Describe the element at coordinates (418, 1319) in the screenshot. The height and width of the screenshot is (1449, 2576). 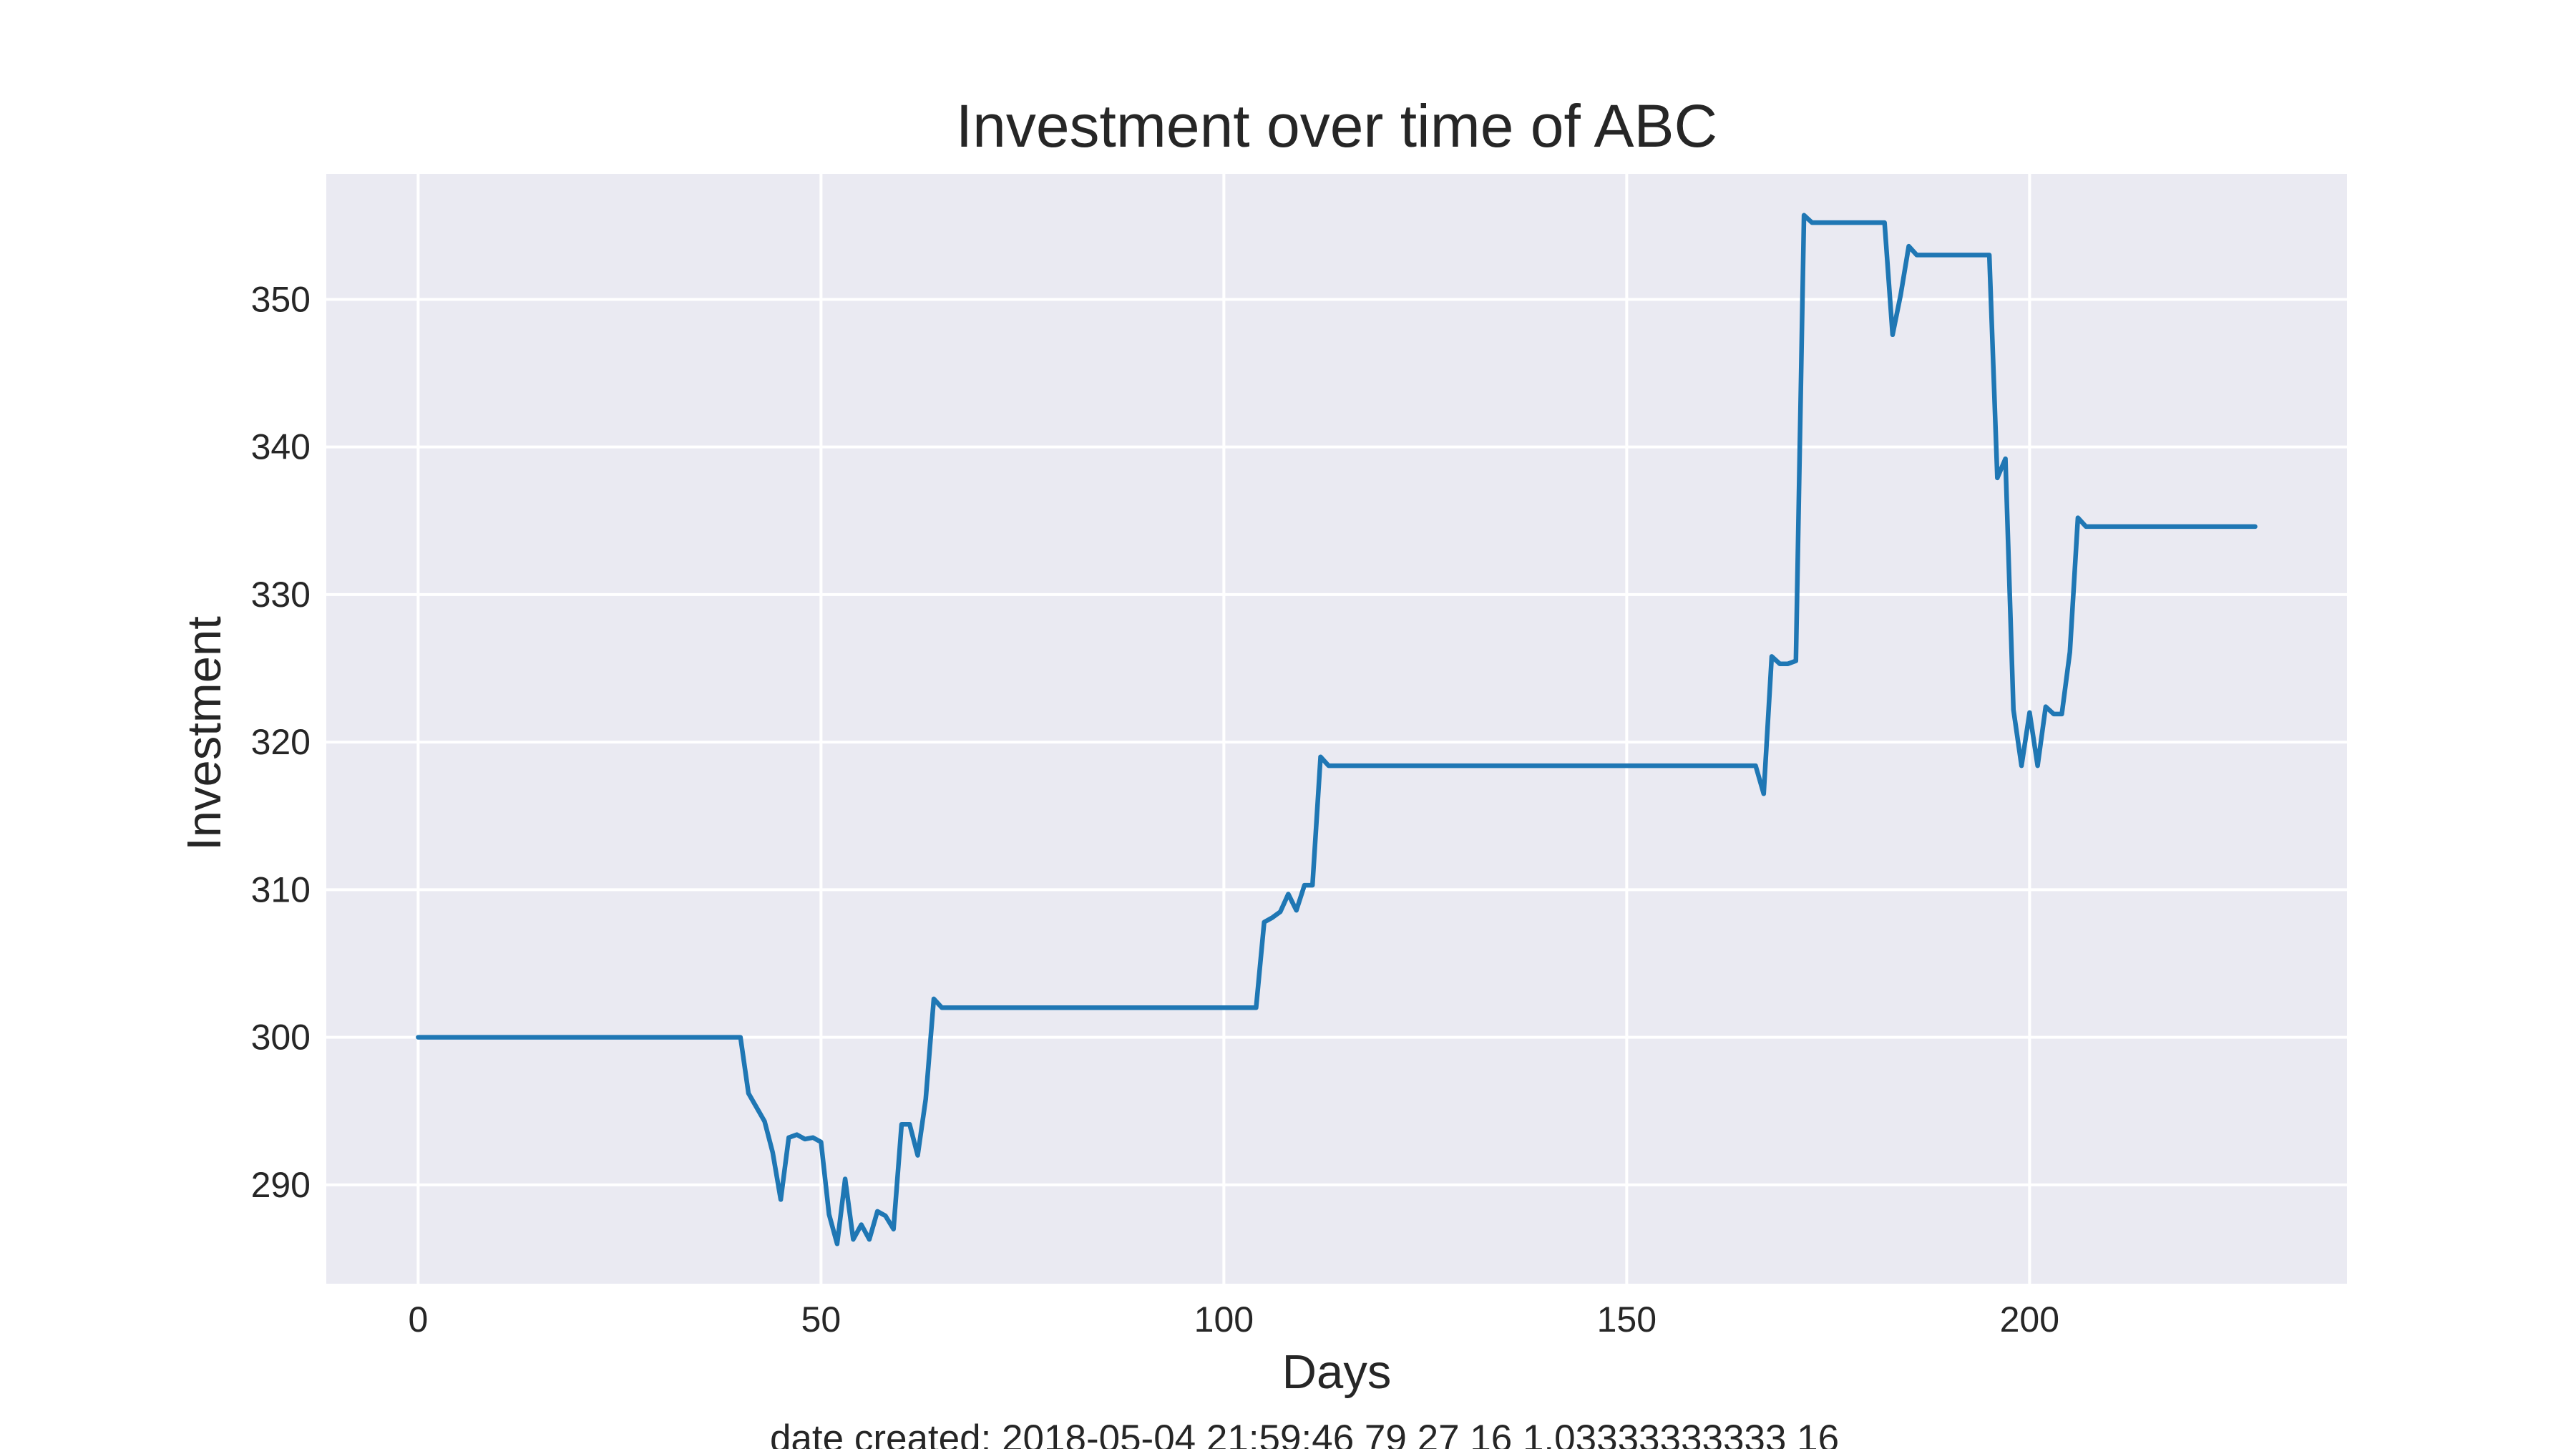
I see `x-tick-label: 0` at that location.